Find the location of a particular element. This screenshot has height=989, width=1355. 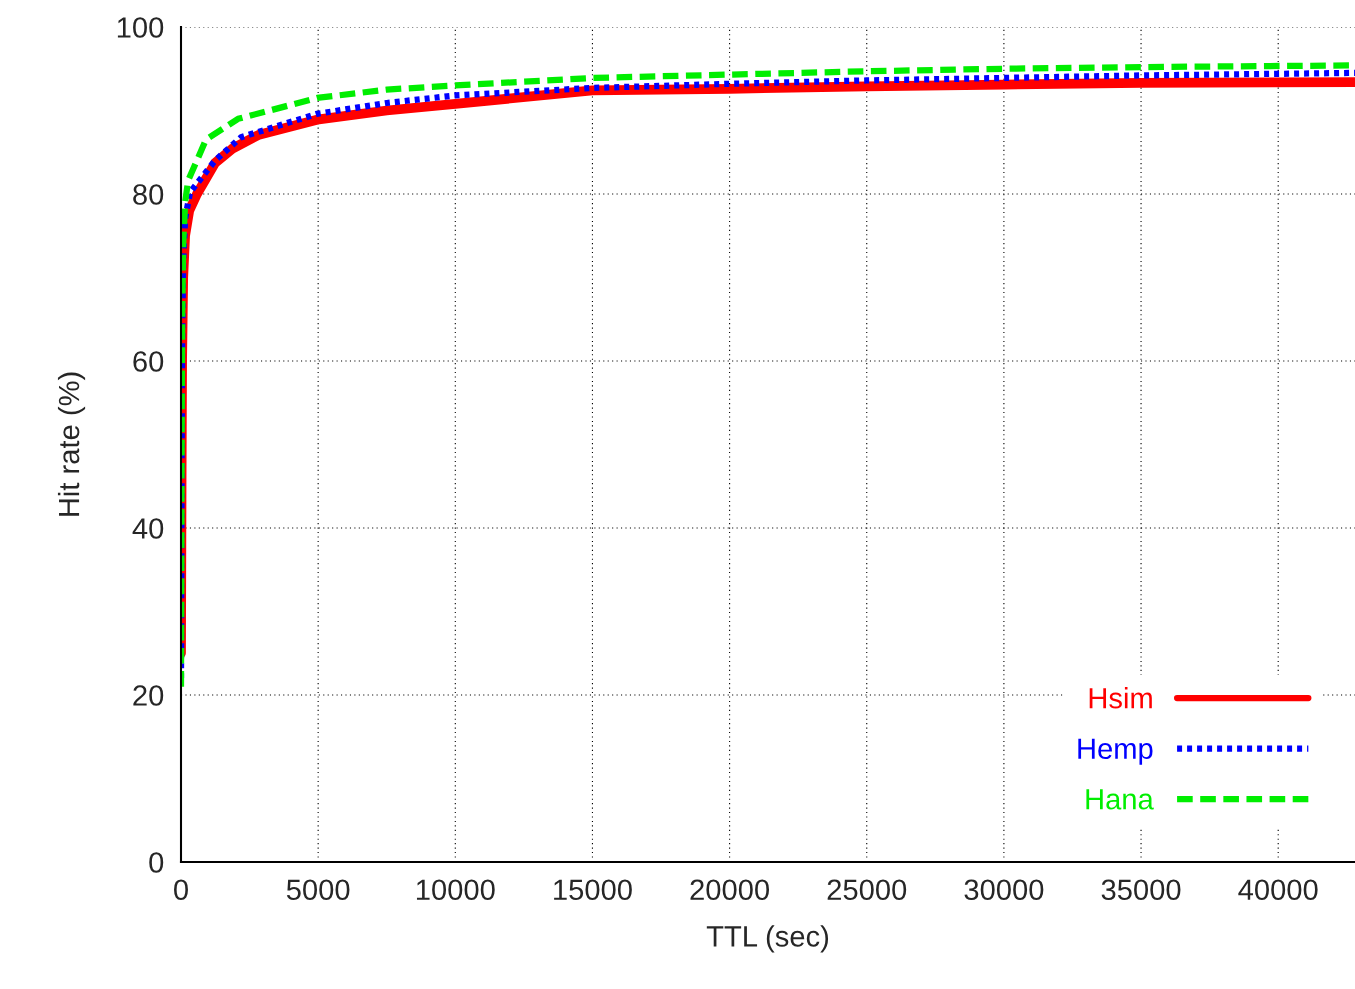

x-tick-label: 0 is located at coordinates (181, 890).